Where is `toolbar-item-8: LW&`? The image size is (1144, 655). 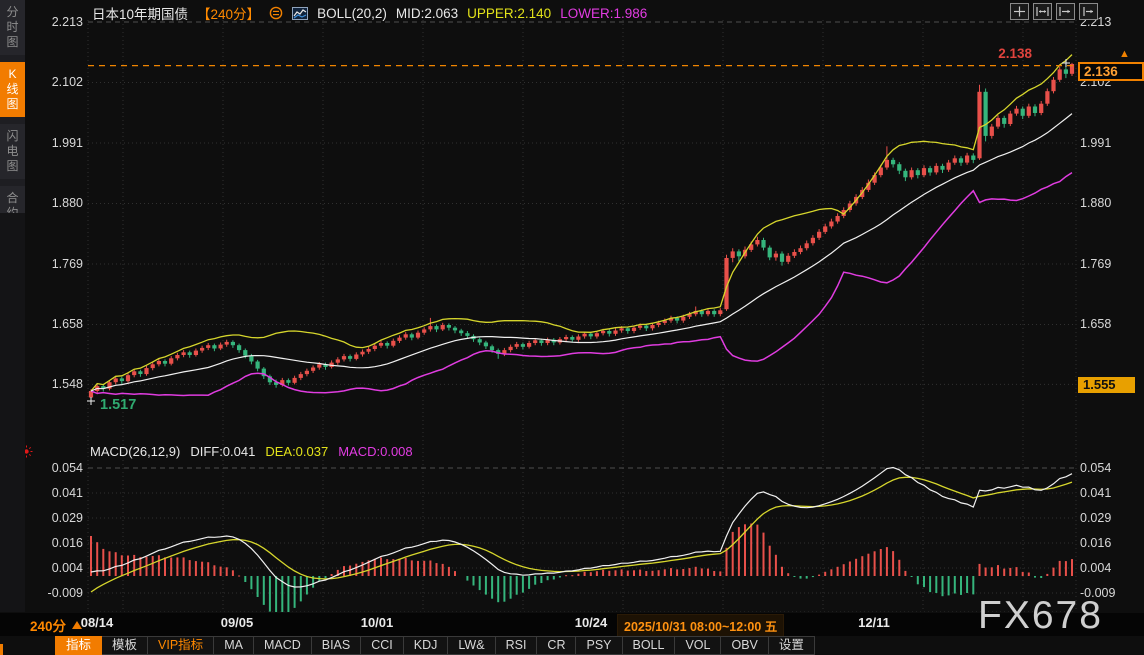 toolbar-item-8: LW& is located at coordinates (472, 645).